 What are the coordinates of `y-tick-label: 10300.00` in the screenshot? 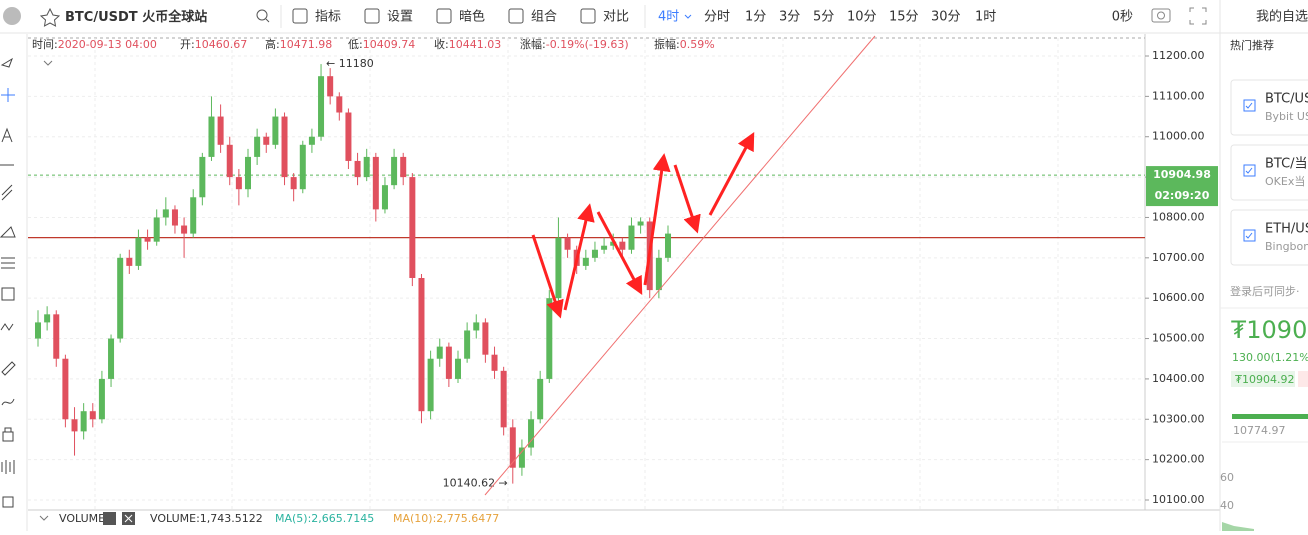 It's located at (1178, 418).